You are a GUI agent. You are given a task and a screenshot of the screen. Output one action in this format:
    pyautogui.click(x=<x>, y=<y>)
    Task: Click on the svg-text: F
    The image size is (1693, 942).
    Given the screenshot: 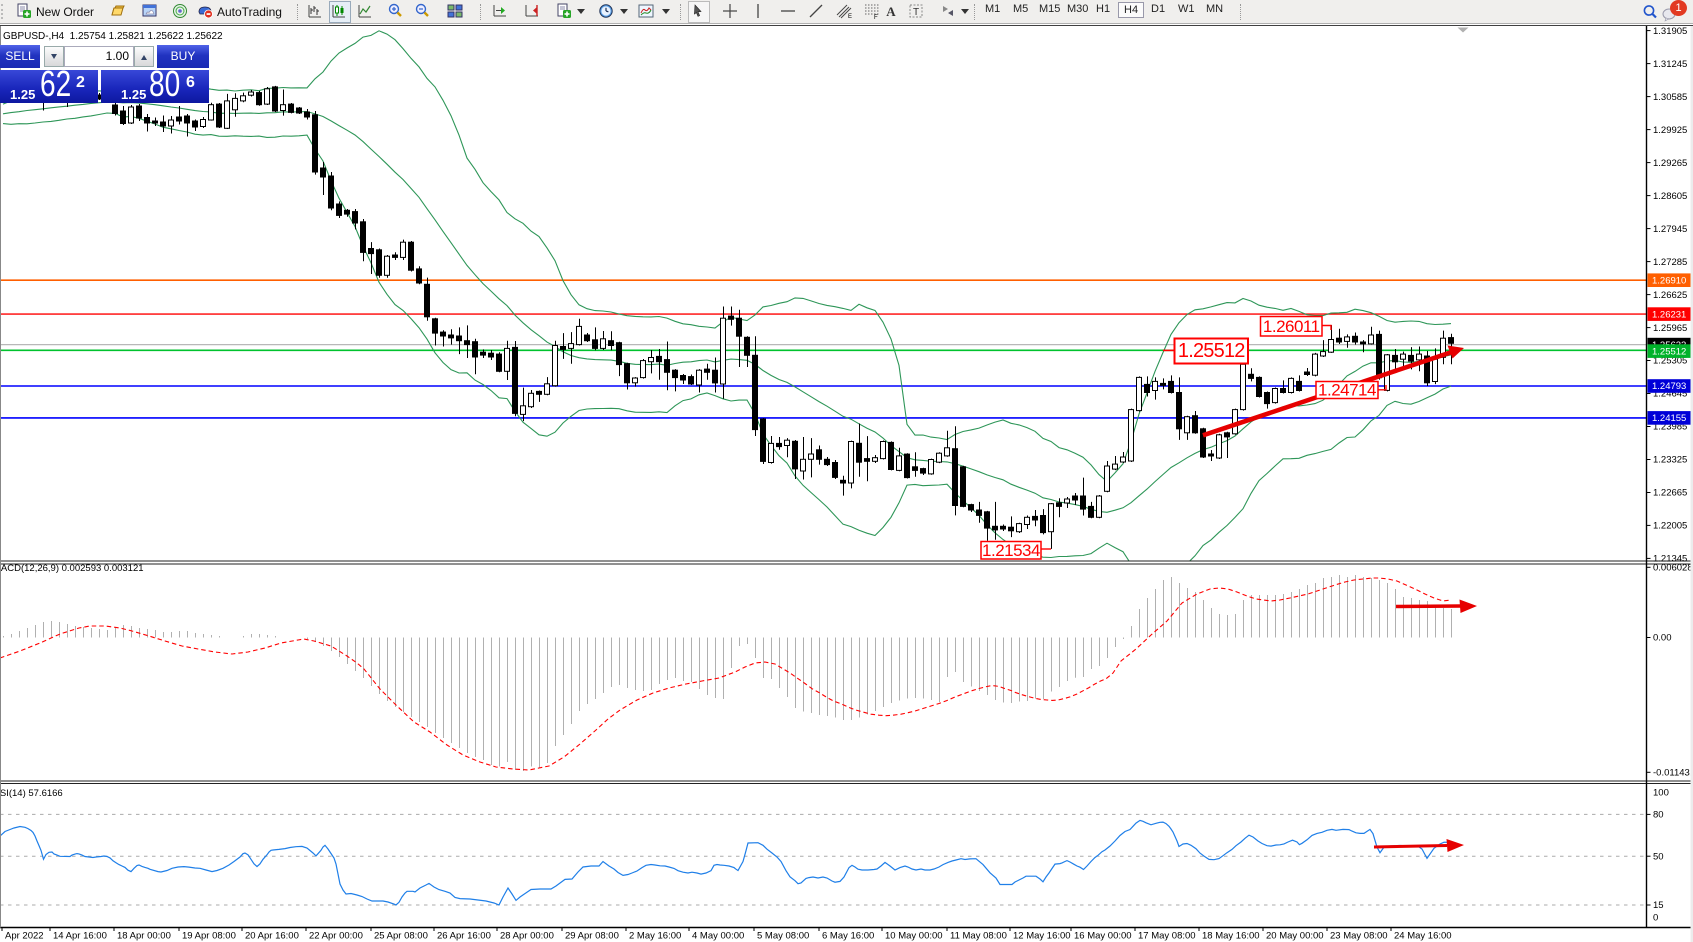 What is the action you would take?
    pyautogui.click(x=876, y=17)
    